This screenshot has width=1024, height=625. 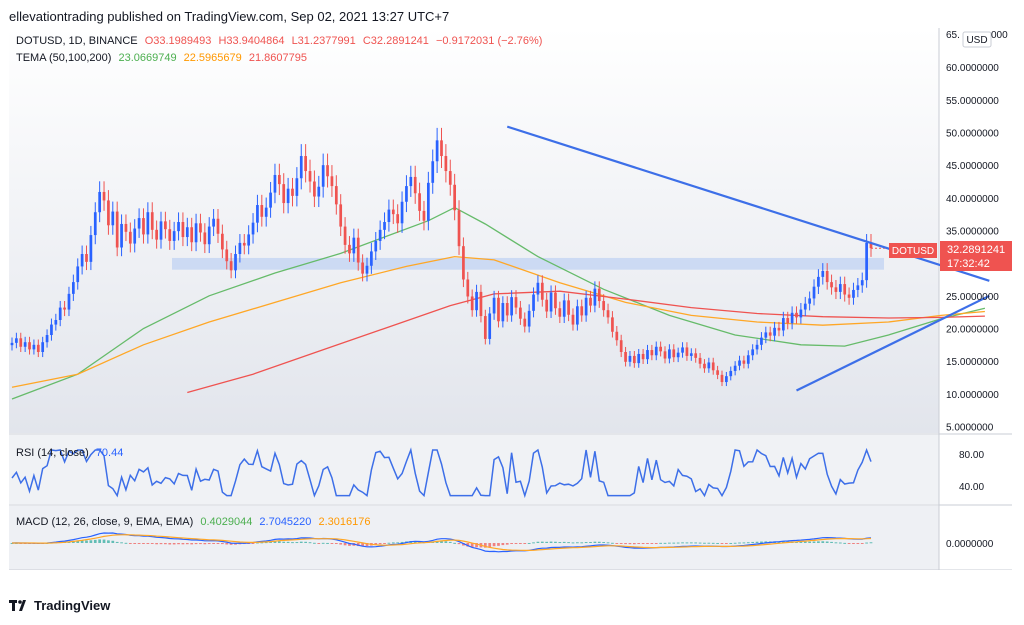 I want to click on symbol-tag-bg, so click(x=913, y=250).